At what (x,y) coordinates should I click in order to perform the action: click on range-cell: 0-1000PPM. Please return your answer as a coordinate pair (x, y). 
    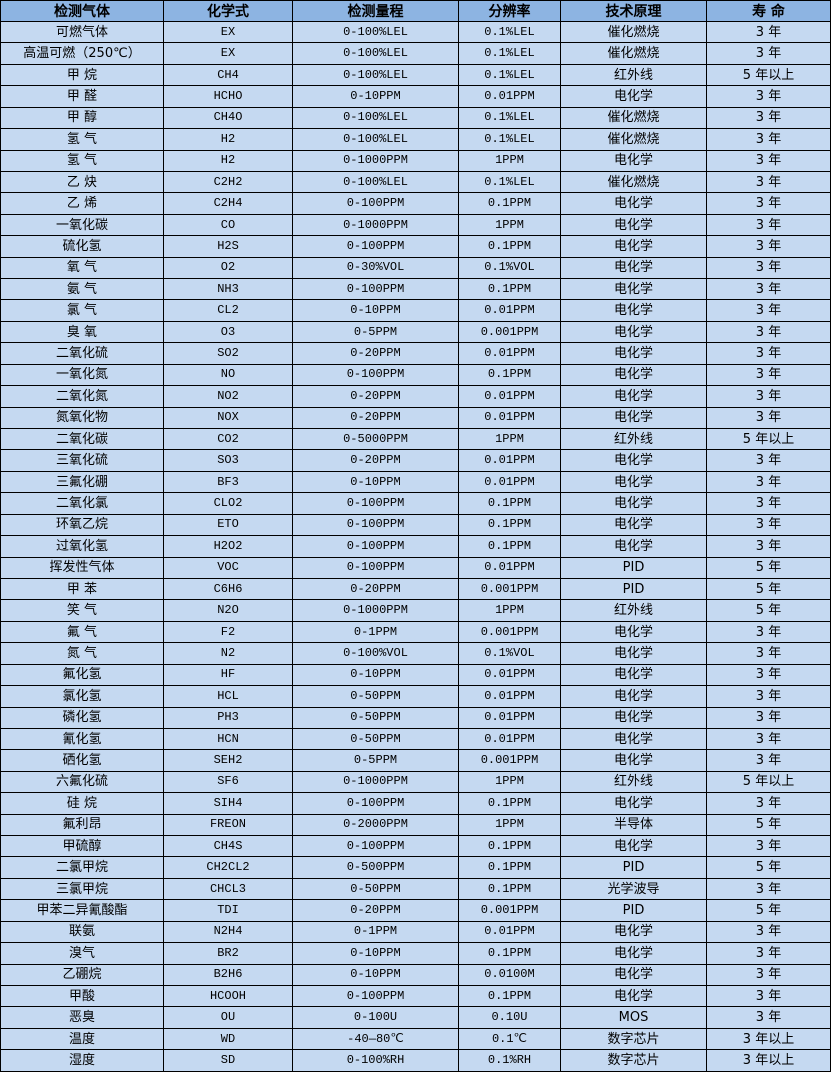
    Looking at the image, I should click on (375, 225).